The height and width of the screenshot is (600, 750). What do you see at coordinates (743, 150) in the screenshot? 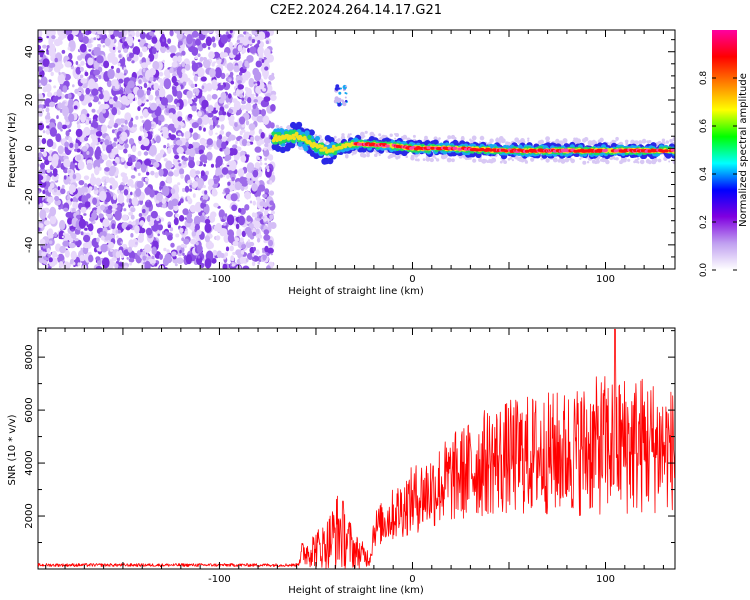
I see `colorbar-label: Normalized spectral amplitude` at bounding box center [743, 150].